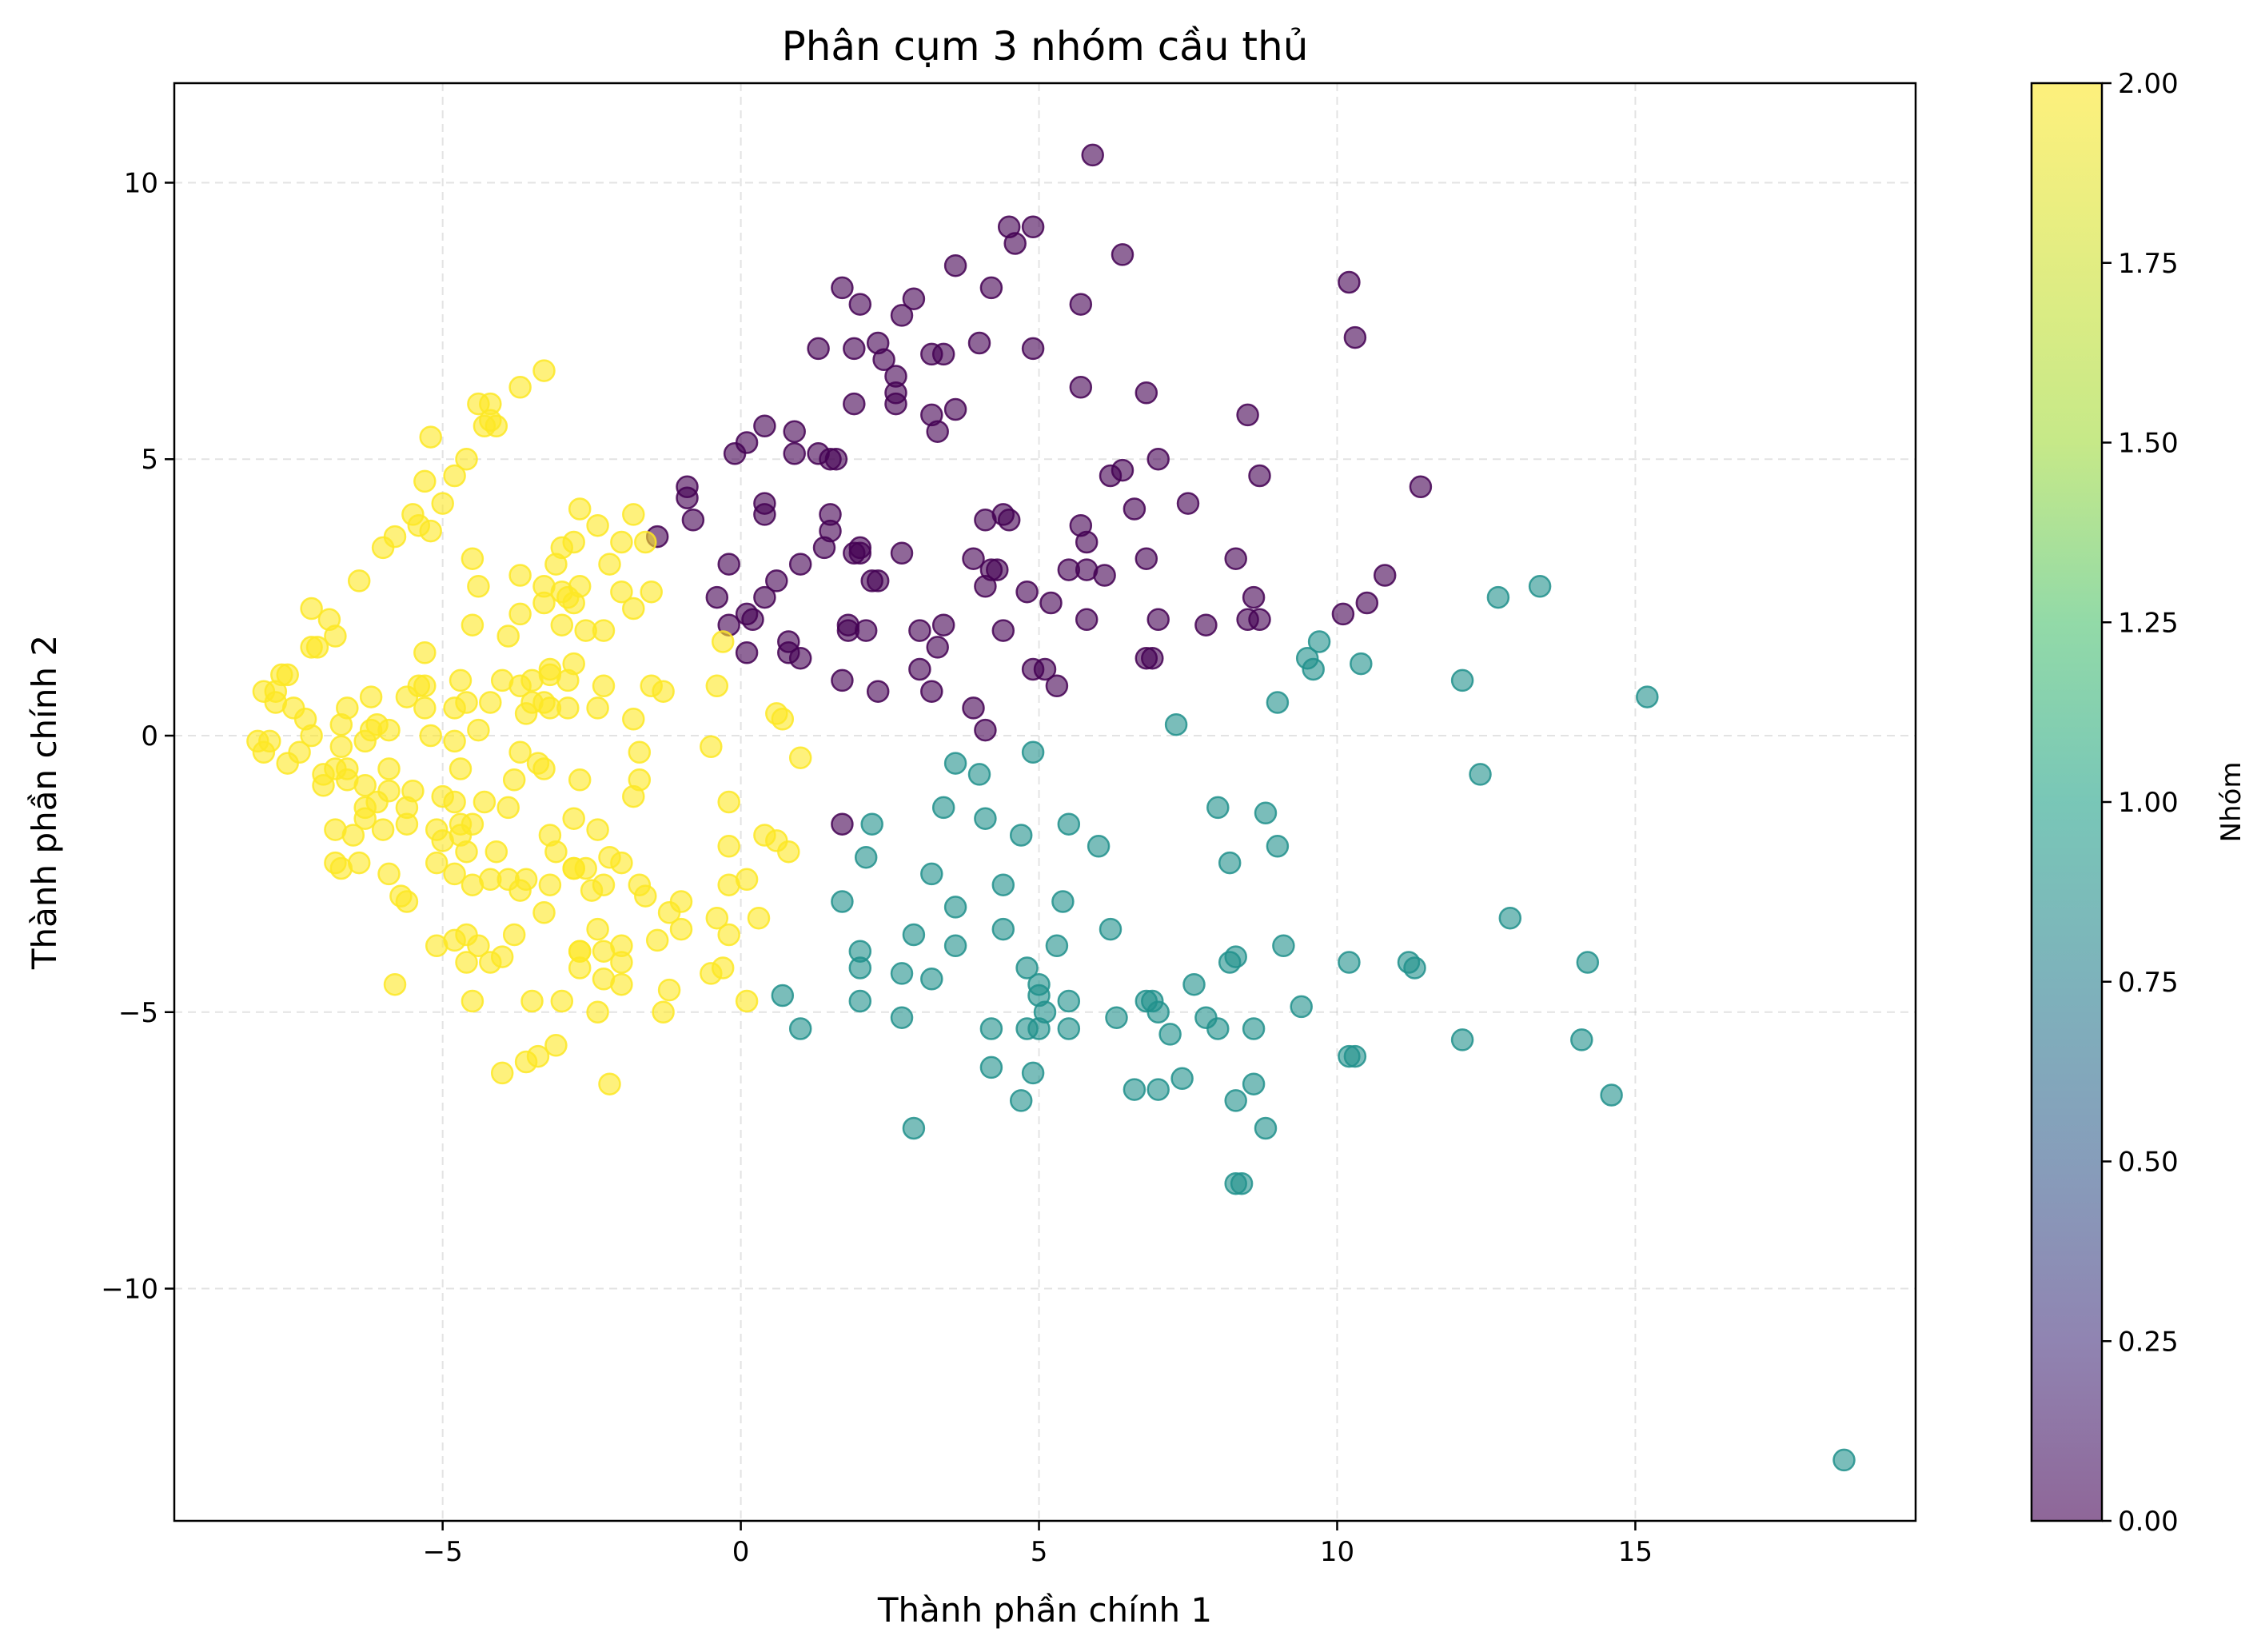  I want to click on x-axis-label: Thành phần chính 1, so click(1045, 1610).